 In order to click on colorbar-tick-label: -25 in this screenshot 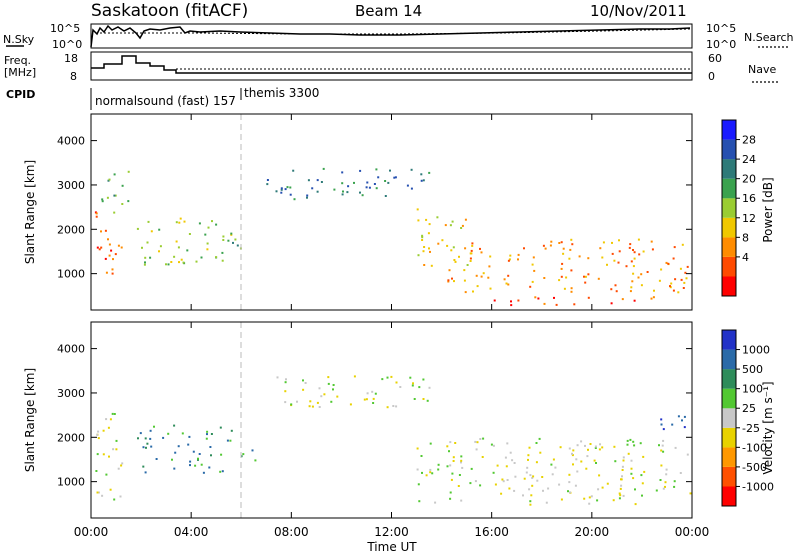, I will do `click(751, 428)`.